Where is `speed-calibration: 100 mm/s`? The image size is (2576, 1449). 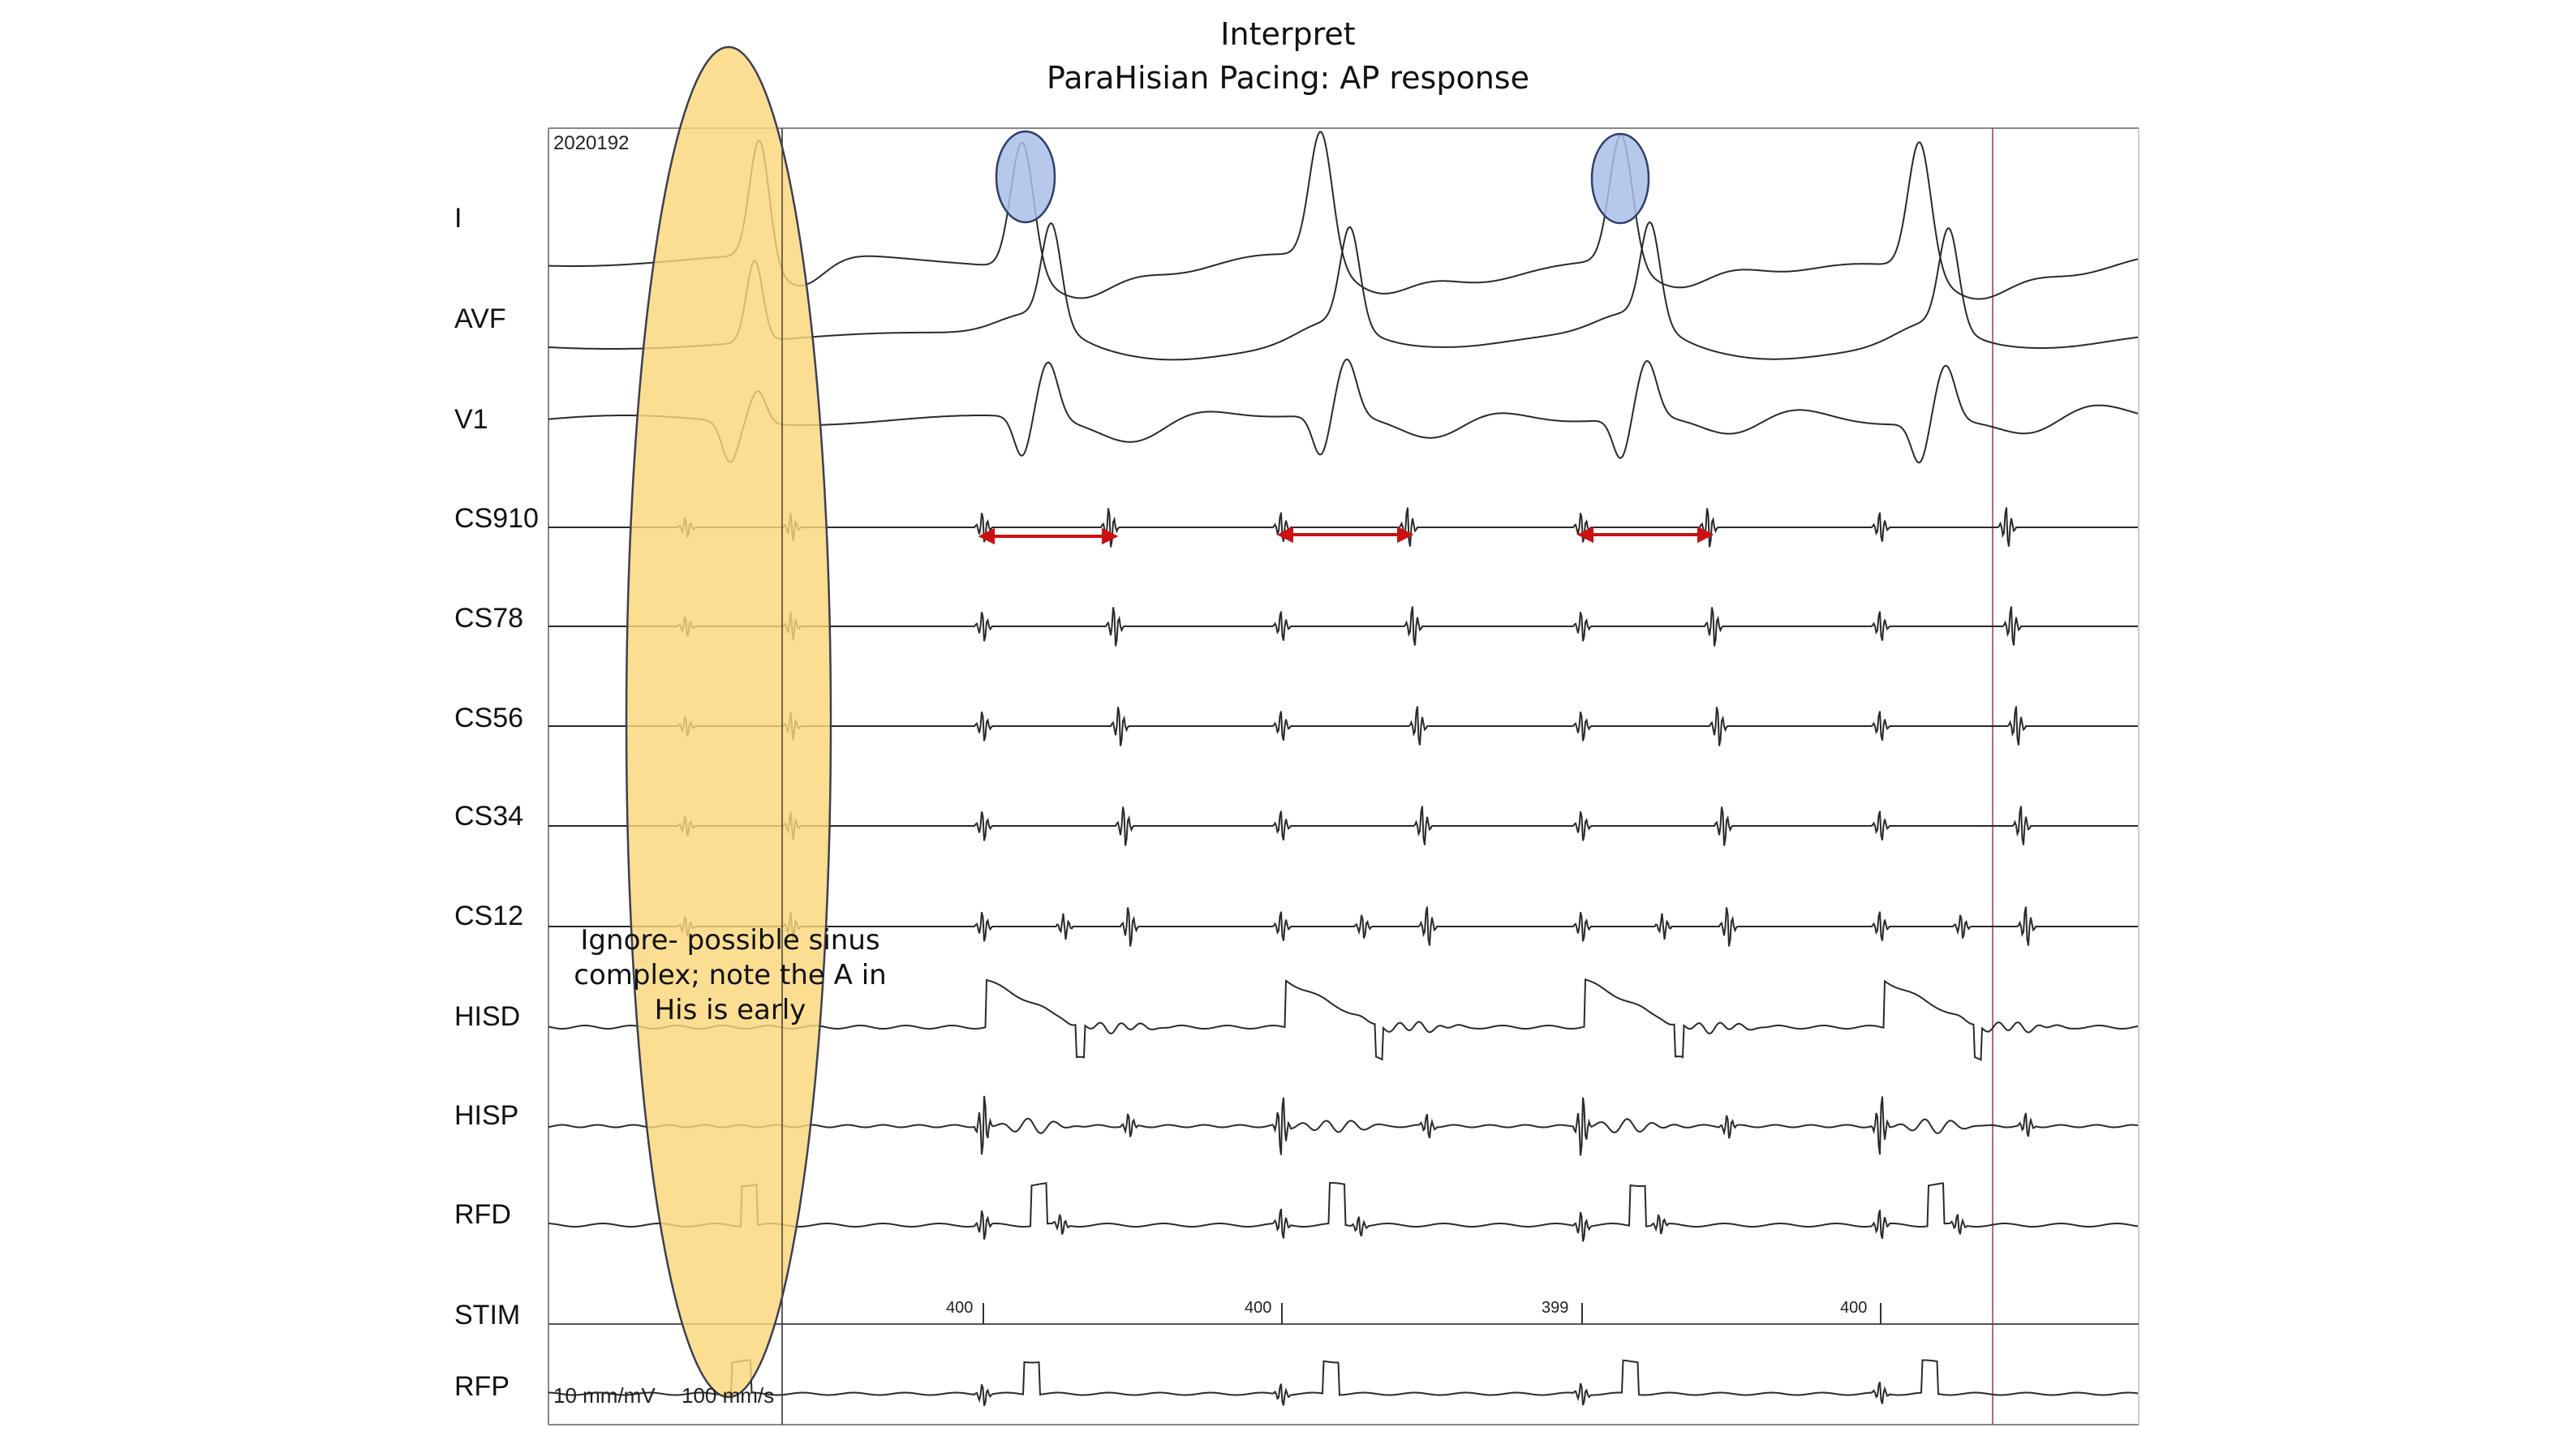 speed-calibration: 100 mm/s is located at coordinates (728, 1395).